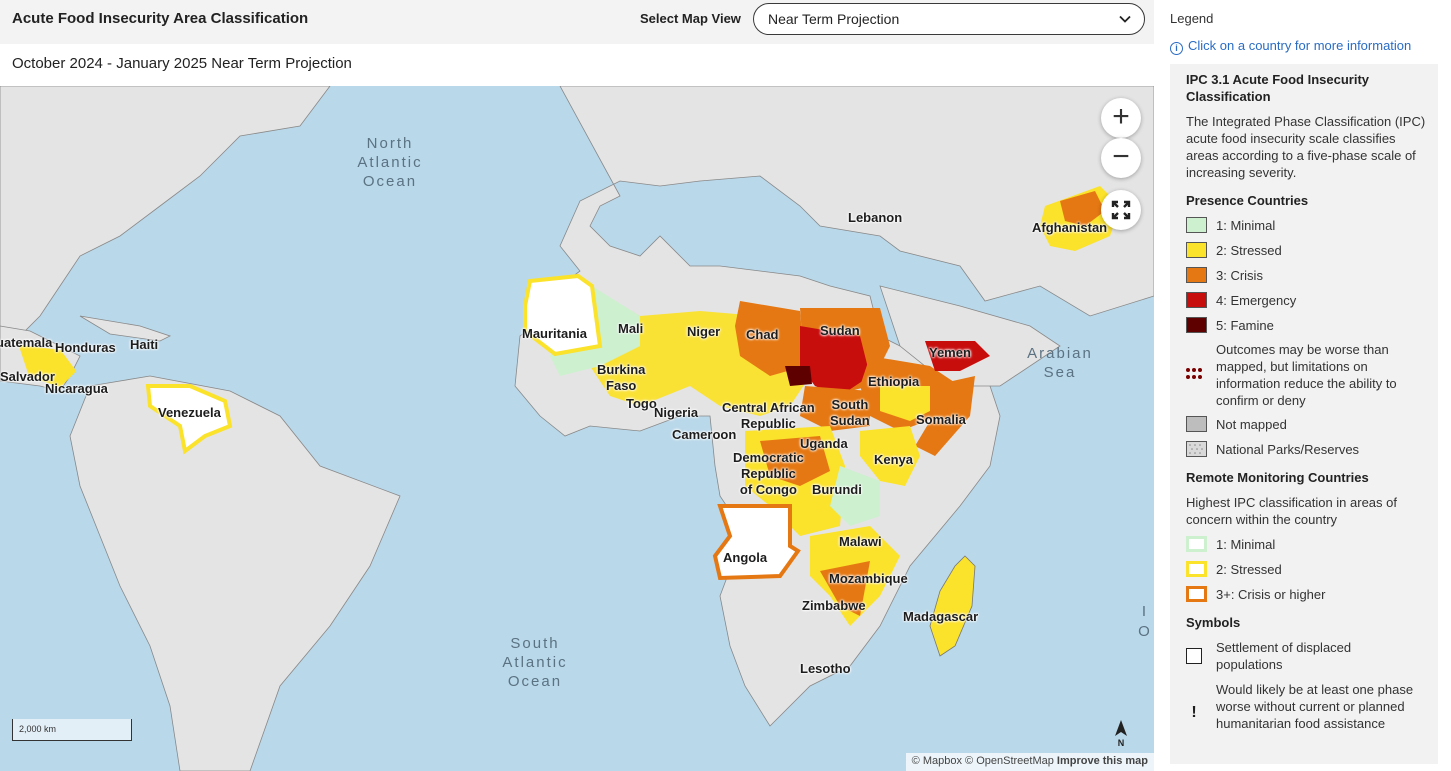 Image resolution: width=1451 pixels, height=771 pixels. Describe the element at coordinates (125, 328) in the screenshot. I see `land-caribbean` at that location.